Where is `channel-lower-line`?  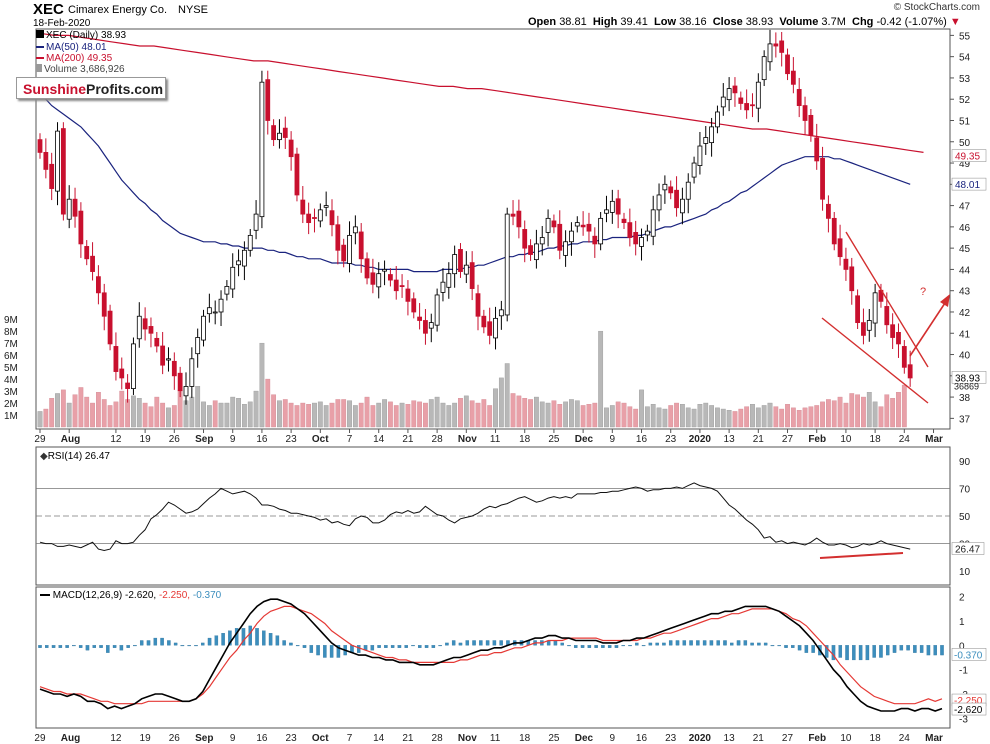
channel-lower-line is located at coordinates (875, 360).